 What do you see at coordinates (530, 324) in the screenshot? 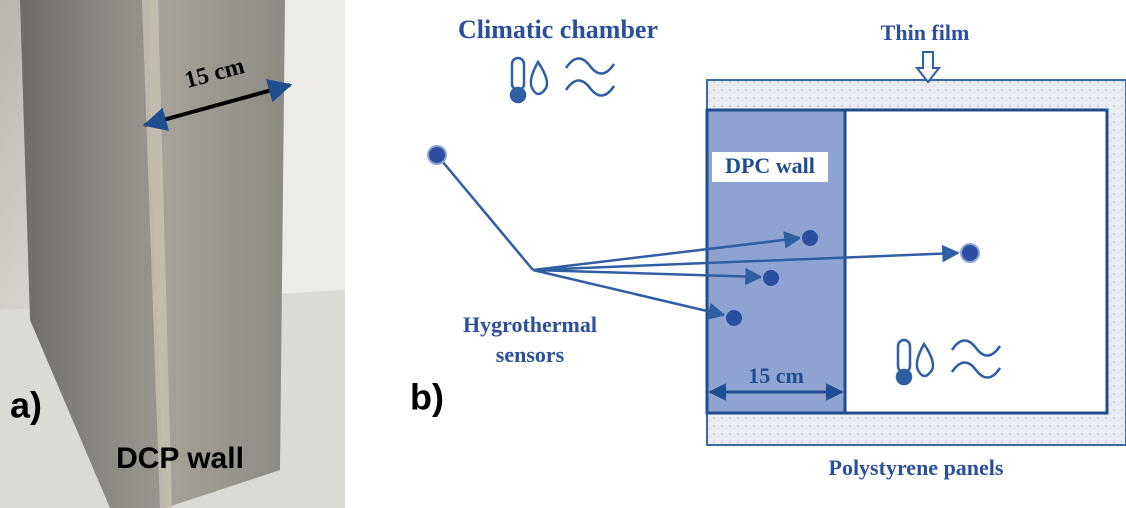
I see `sensors-label: Hygrothermal` at bounding box center [530, 324].